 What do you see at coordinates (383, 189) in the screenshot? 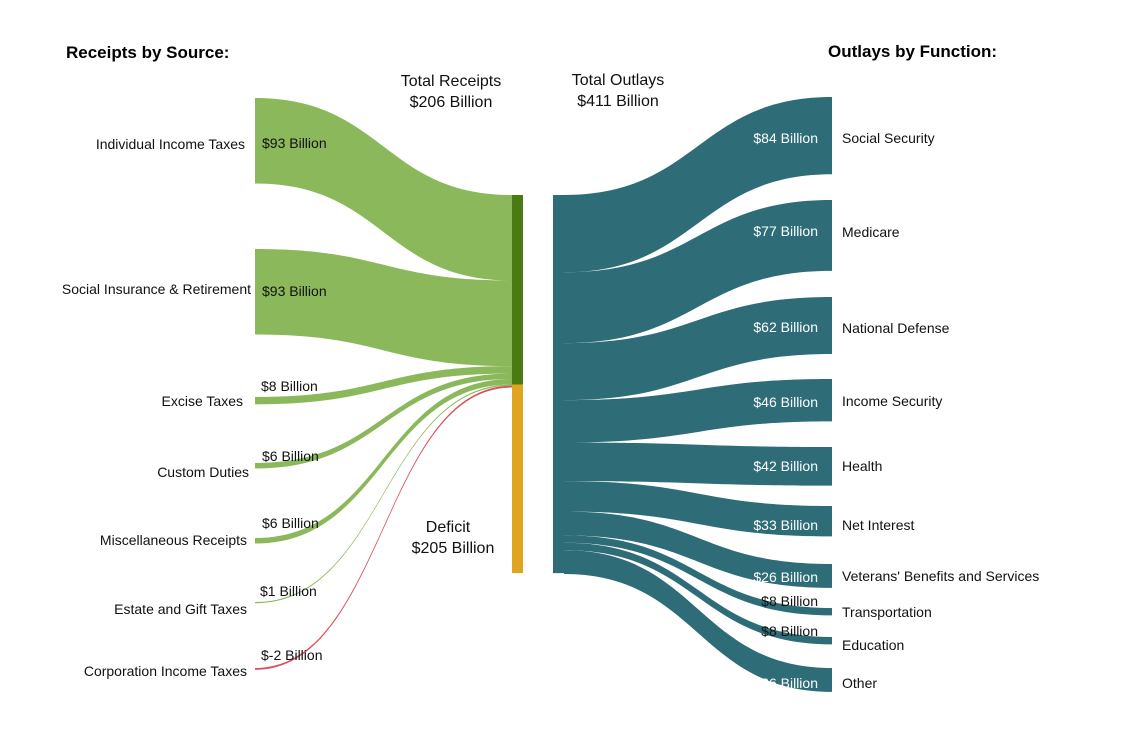
I see `receipt-flow-individual-income-taxes` at bounding box center [383, 189].